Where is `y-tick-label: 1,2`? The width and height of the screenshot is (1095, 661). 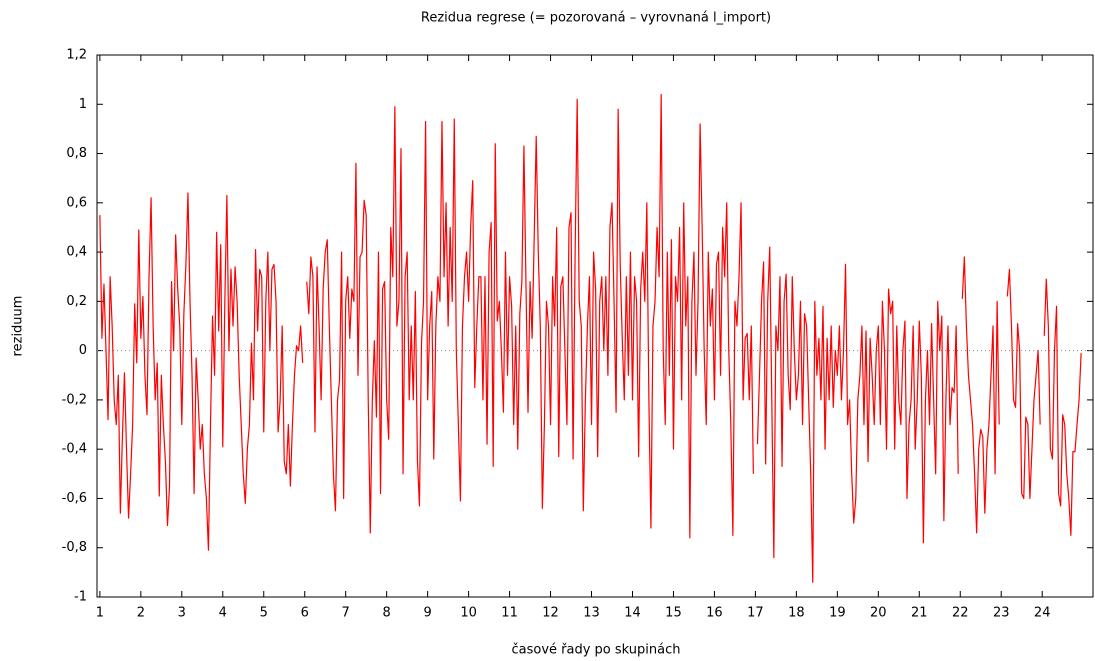
y-tick-label: 1,2 is located at coordinates (76, 55).